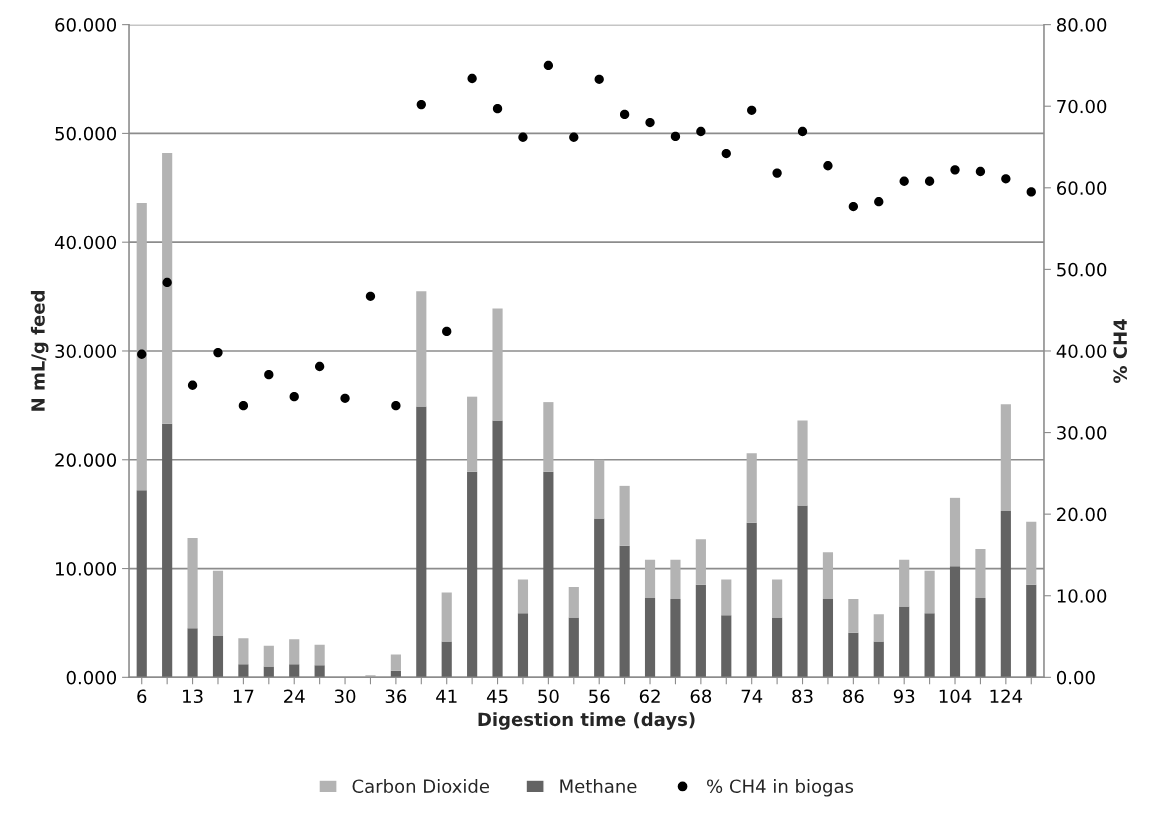  Describe the element at coordinates (1075, 677) in the screenshot. I see `y2-tick-label: 0.00` at that location.